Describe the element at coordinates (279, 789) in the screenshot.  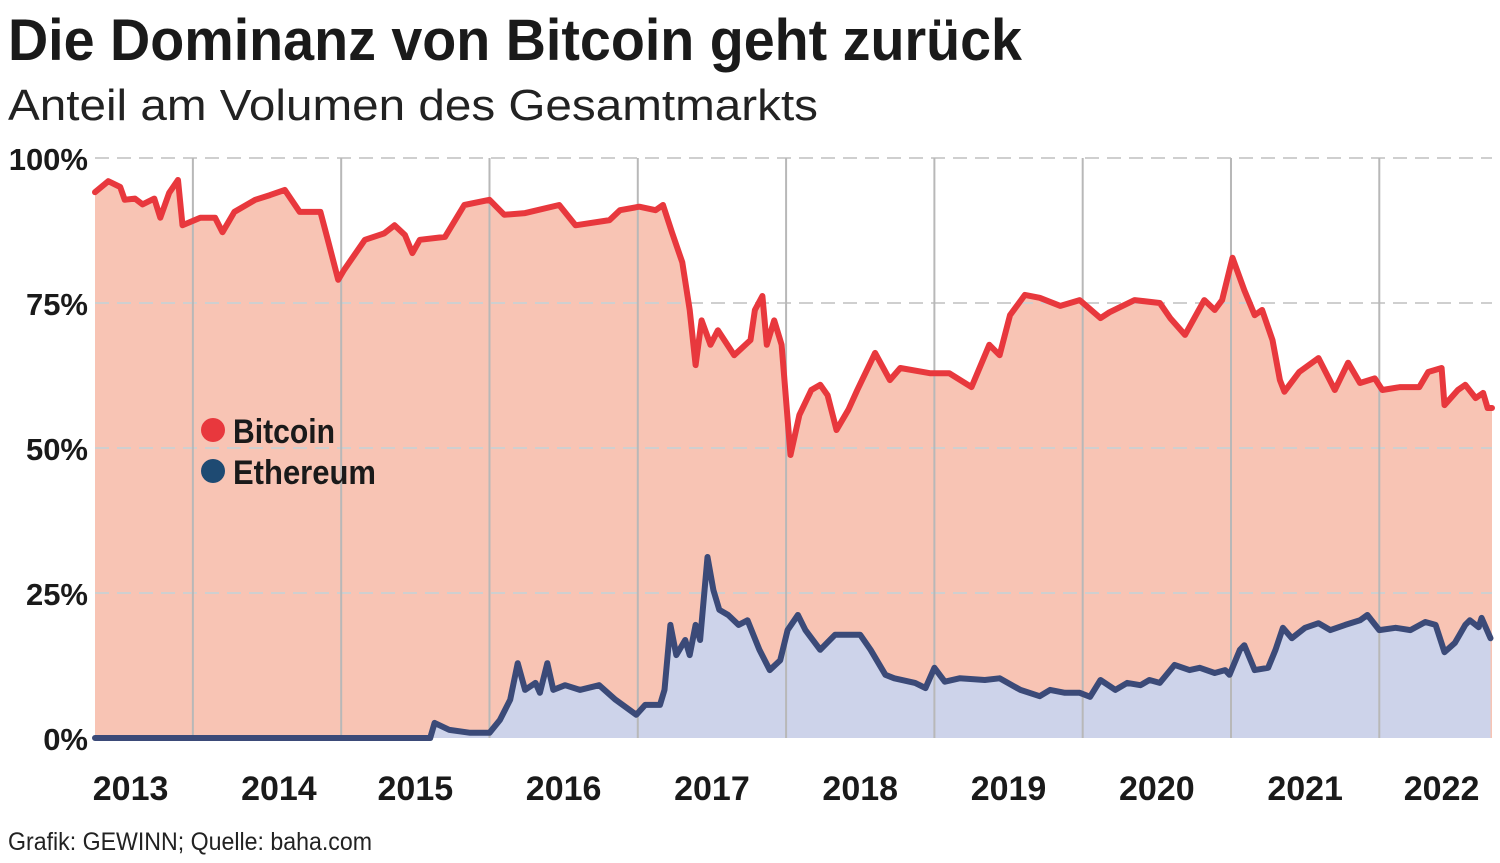
I see `x-tick-label: 2014` at that location.